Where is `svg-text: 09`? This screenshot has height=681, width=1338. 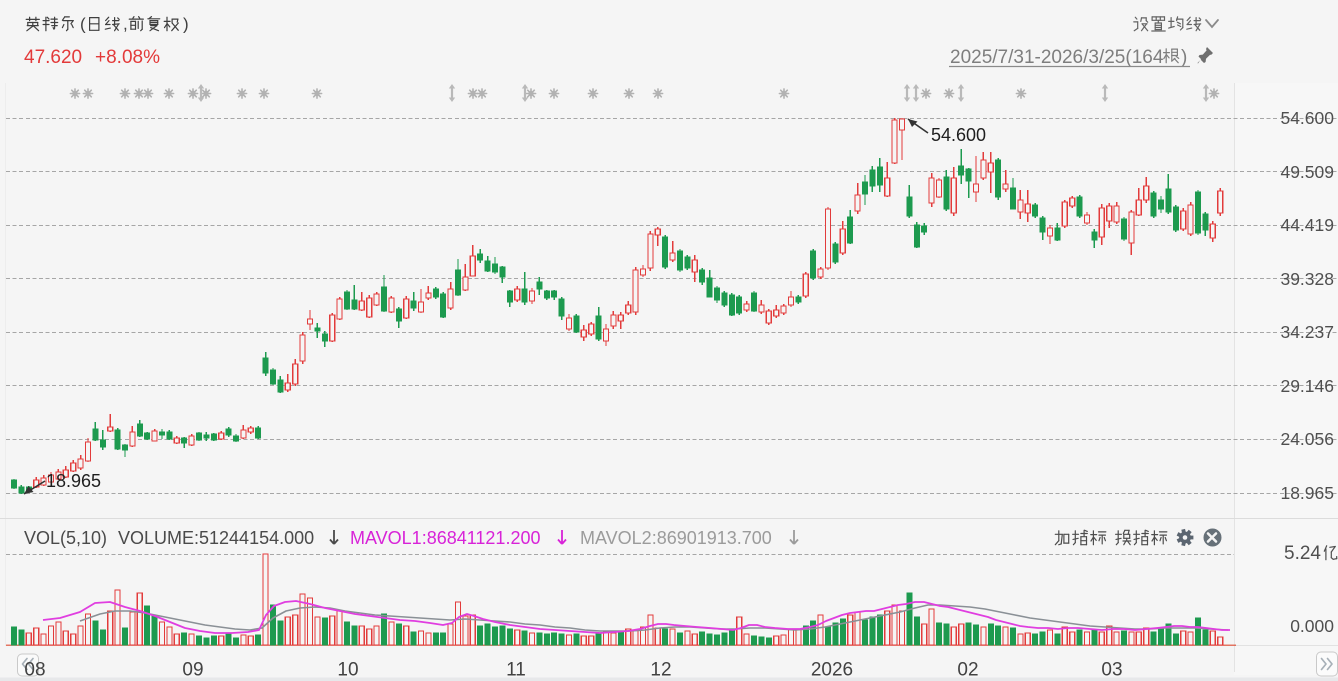
svg-text: 09 is located at coordinates (192, 670).